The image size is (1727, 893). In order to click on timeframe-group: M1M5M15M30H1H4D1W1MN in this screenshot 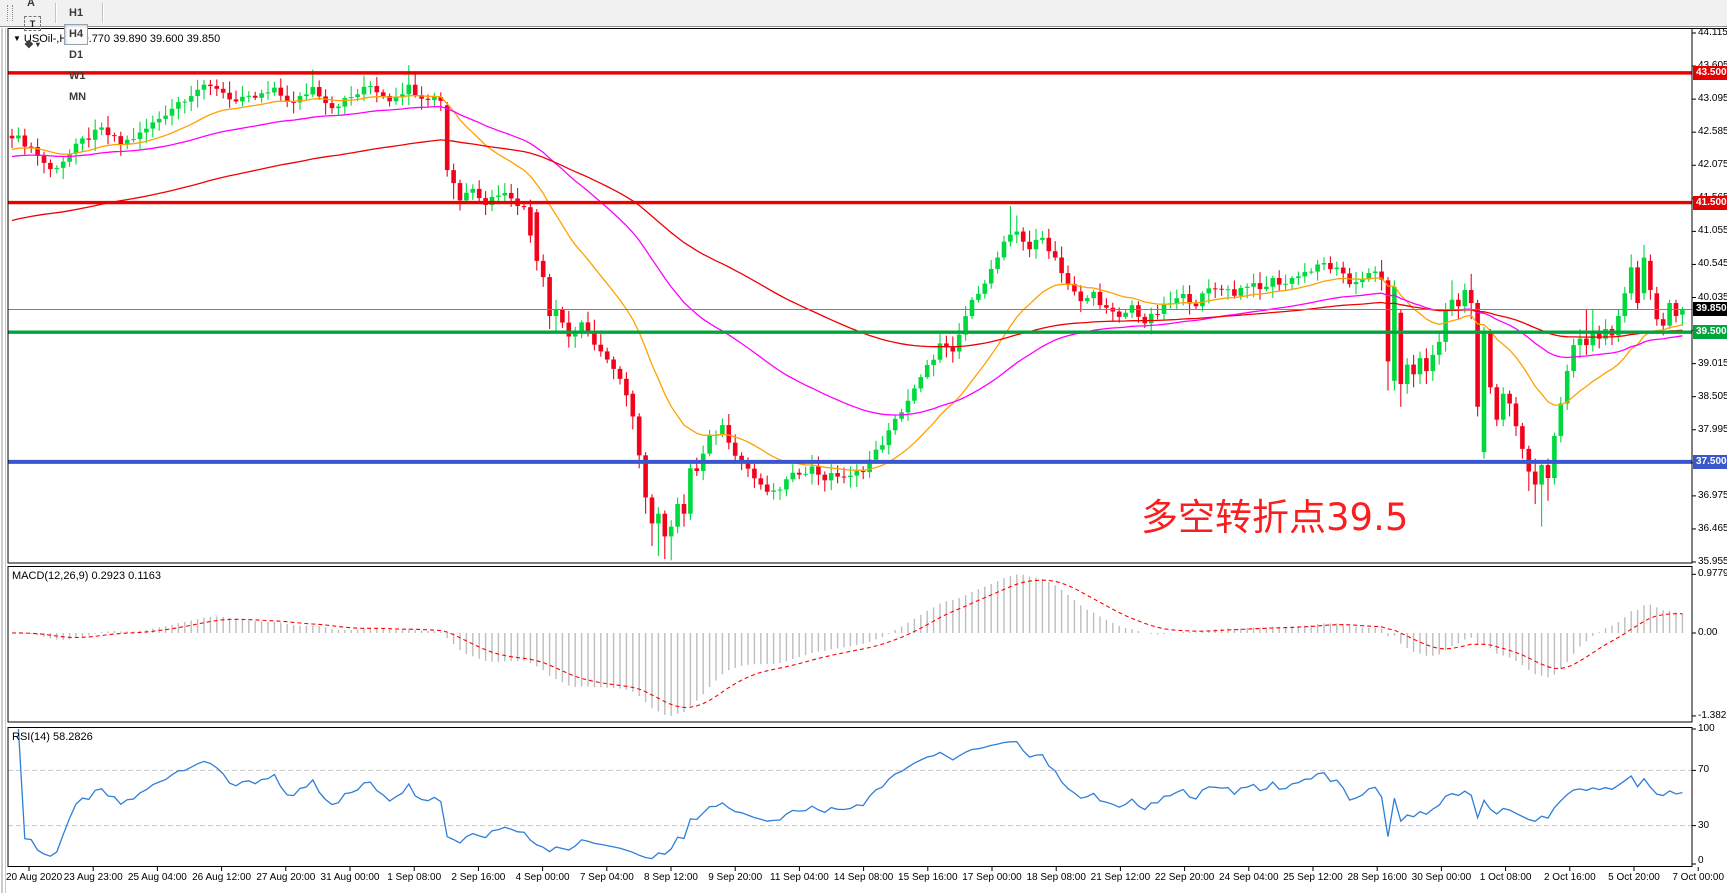, I will do `click(79, 54)`.